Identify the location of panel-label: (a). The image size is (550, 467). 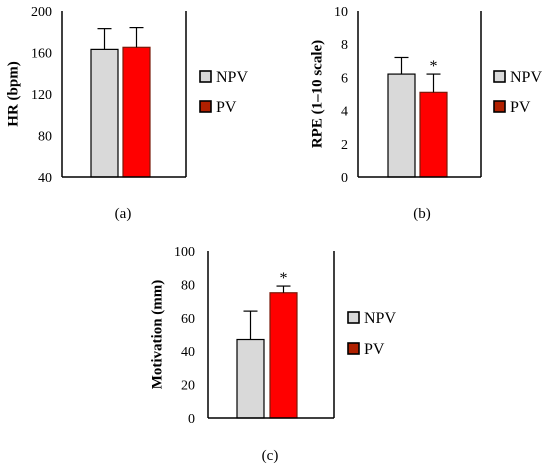
(123, 214).